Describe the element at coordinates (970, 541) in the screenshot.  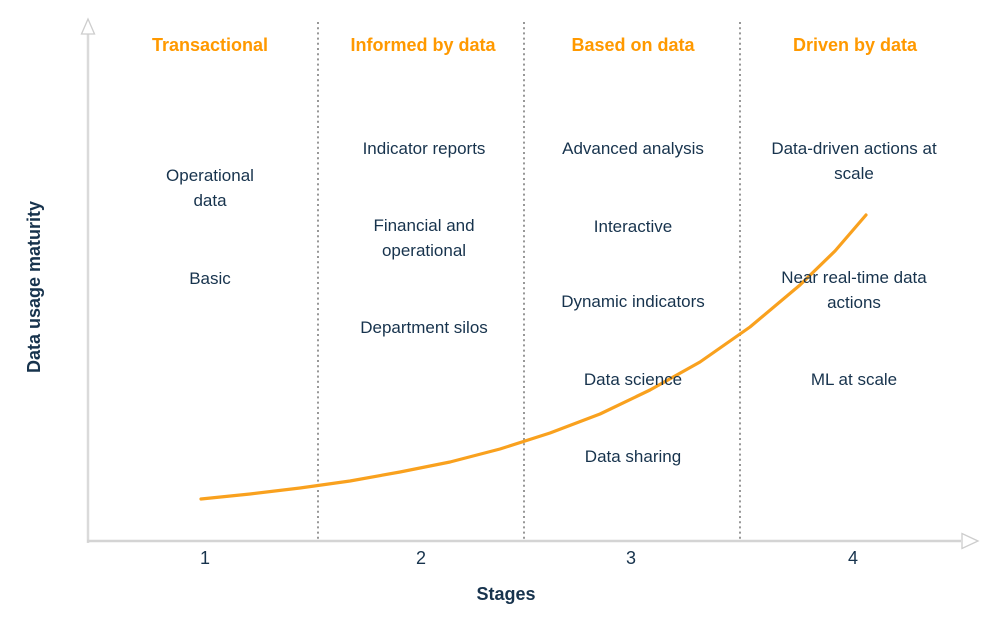
I see `x-axis-arrow-icon` at that location.